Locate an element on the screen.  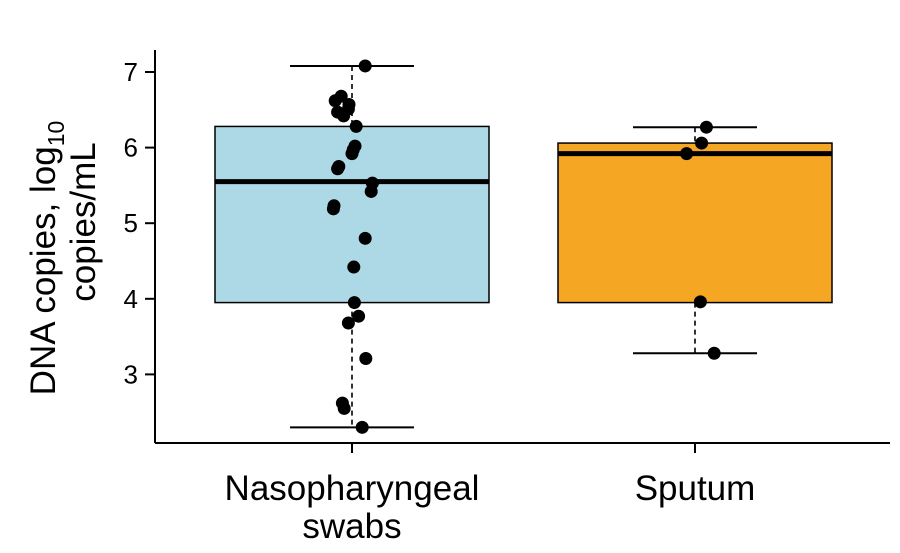
x-category-label: Nasopharyngeal is located at coordinates (352, 488).